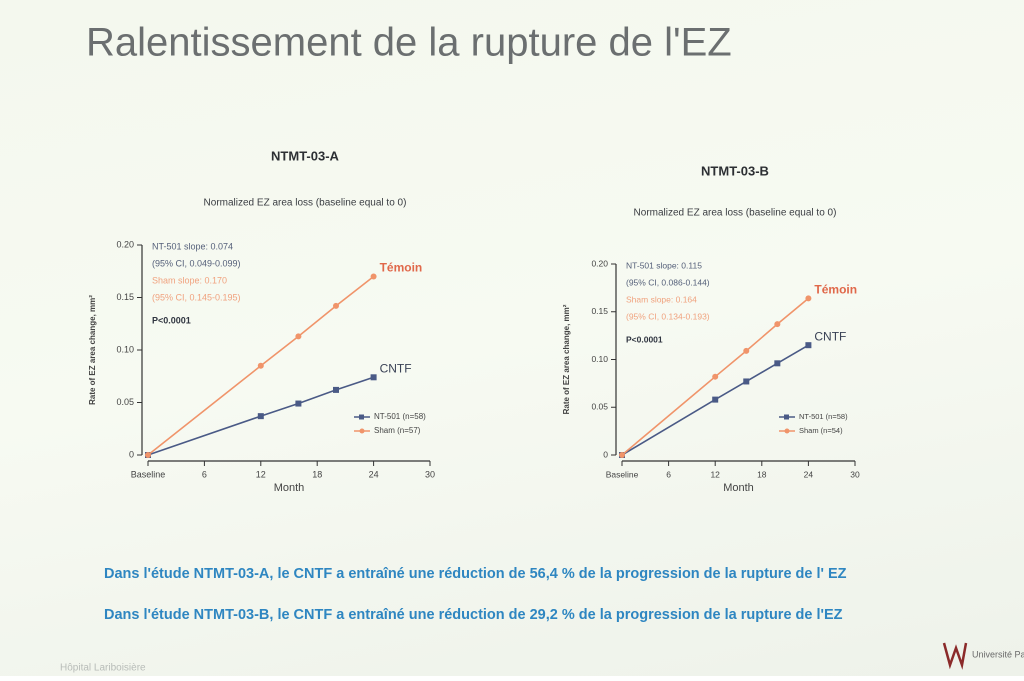 This screenshot has width=1024, height=681. I want to click on annotation: (95% CI, 0.049-0.099), so click(196, 263).